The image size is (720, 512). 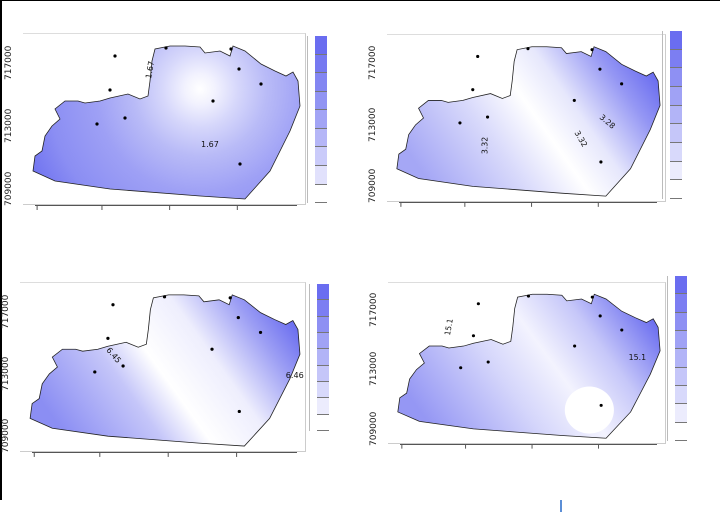 What do you see at coordinates (561, 506) in the screenshot?
I see `text-cursor` at bounding box center [561, 506].